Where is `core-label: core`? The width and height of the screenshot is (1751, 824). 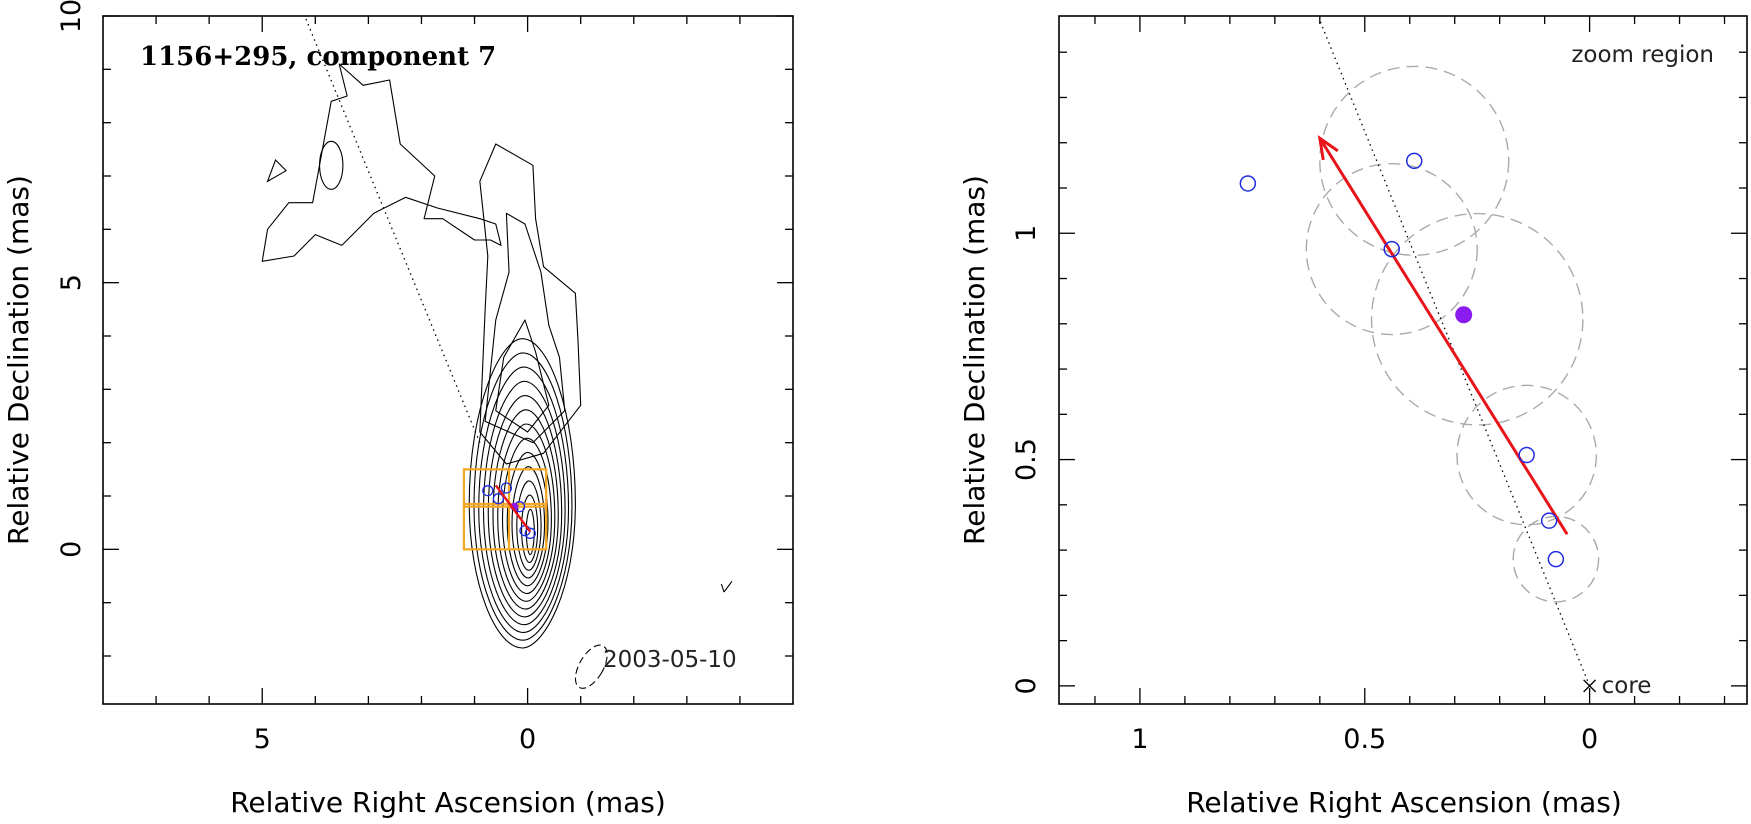
core-label: core is located at coordinates (1627, 686).